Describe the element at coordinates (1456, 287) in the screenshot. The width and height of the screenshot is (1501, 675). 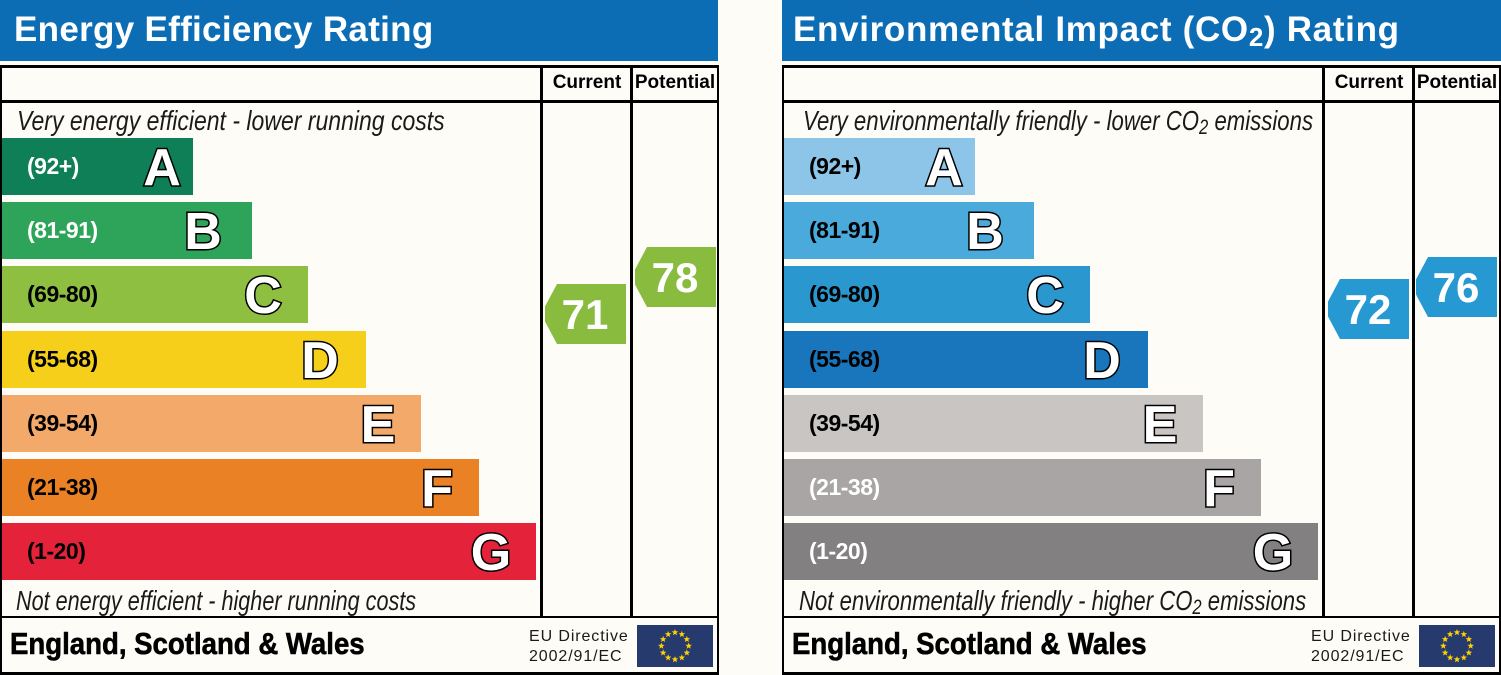
I see `svg-text: 76` at that location.